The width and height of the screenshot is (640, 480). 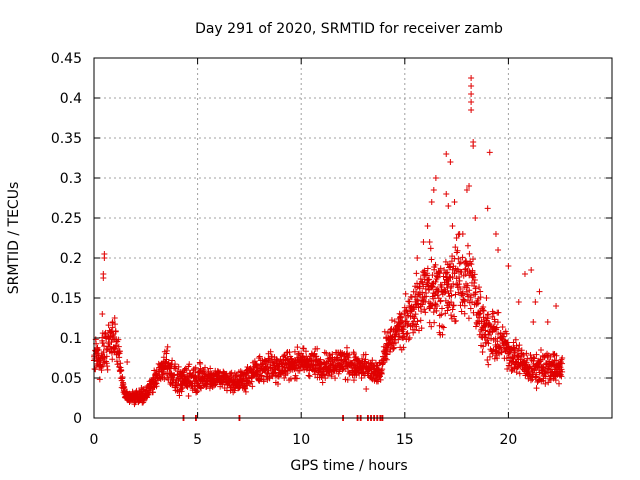 What do you see at coordinates (405, 440) in the screenshot?
I see `x-tick-label: 15` at bounding box center [405, 440].